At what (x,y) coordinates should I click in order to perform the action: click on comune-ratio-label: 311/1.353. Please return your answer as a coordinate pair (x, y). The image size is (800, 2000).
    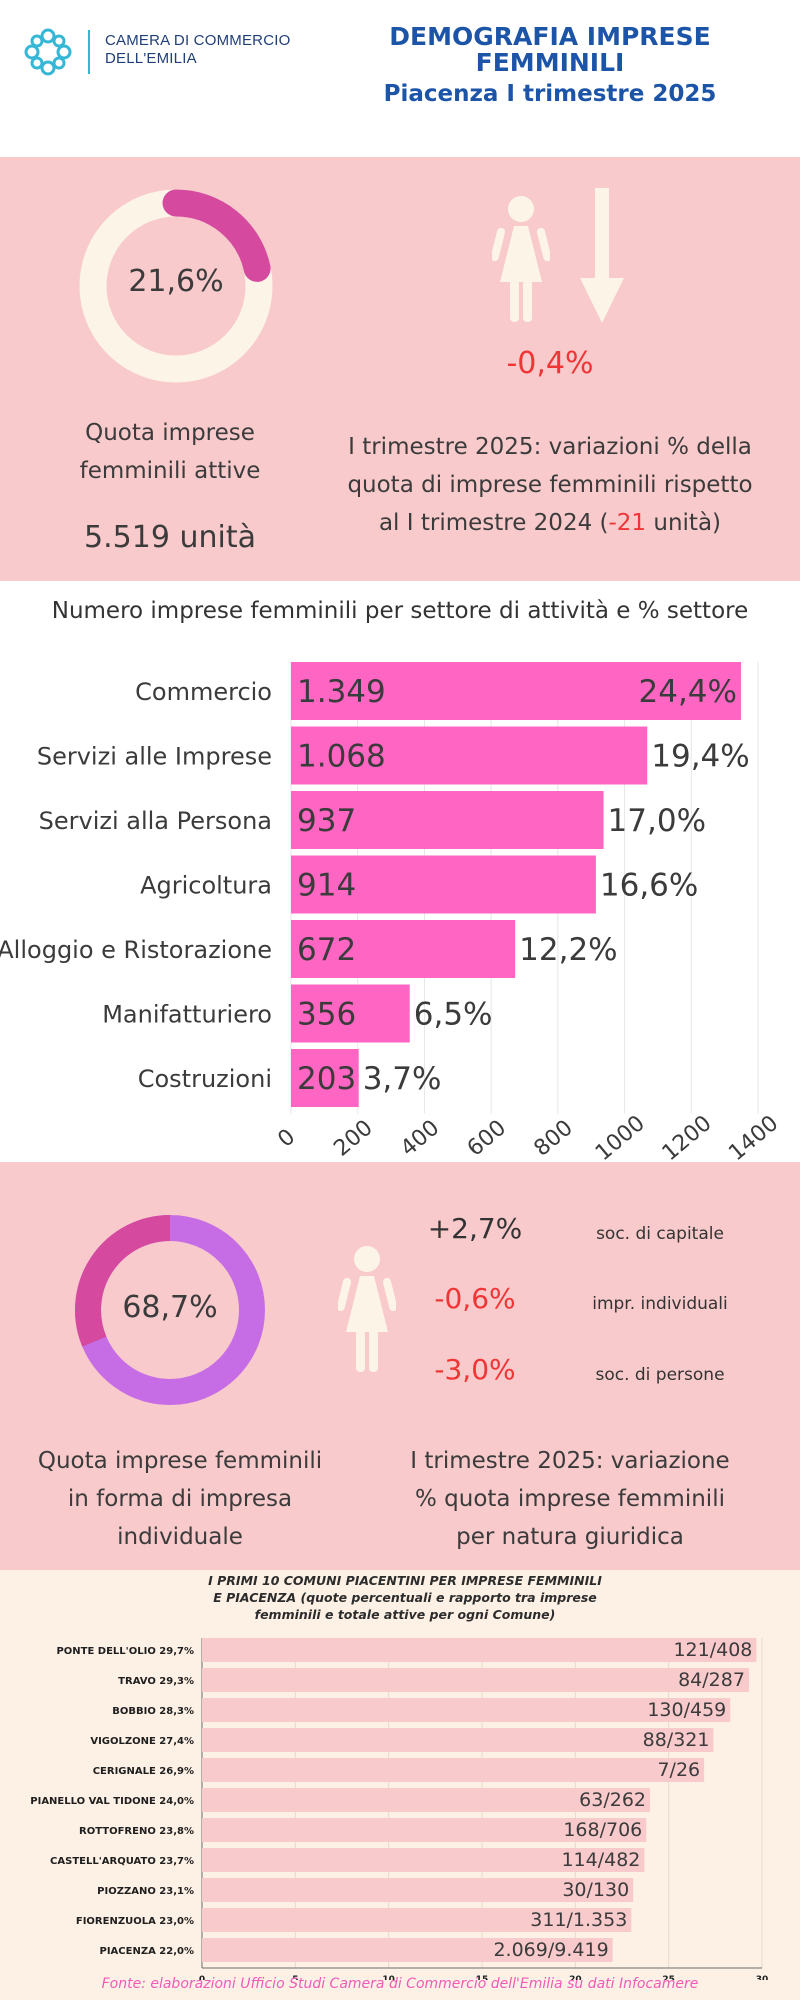
    Looking at the image, I should click on (578, 1920).